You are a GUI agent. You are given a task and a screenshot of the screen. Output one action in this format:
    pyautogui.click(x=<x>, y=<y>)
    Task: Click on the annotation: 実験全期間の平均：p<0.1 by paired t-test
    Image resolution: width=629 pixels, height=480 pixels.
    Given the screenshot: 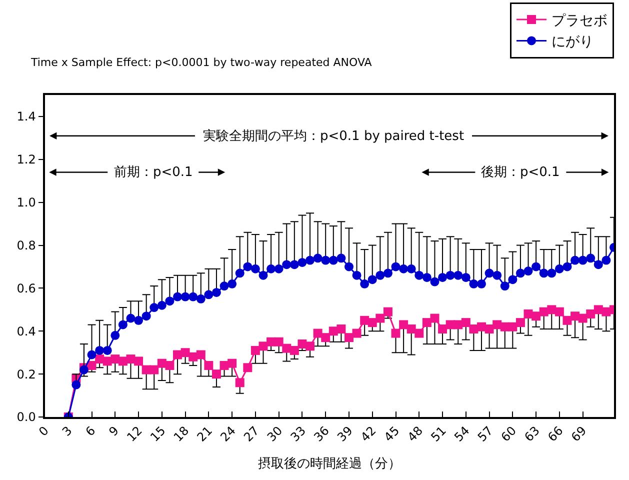 What is the action you would take?
    pyautogui.click(x=333, y=136)
    